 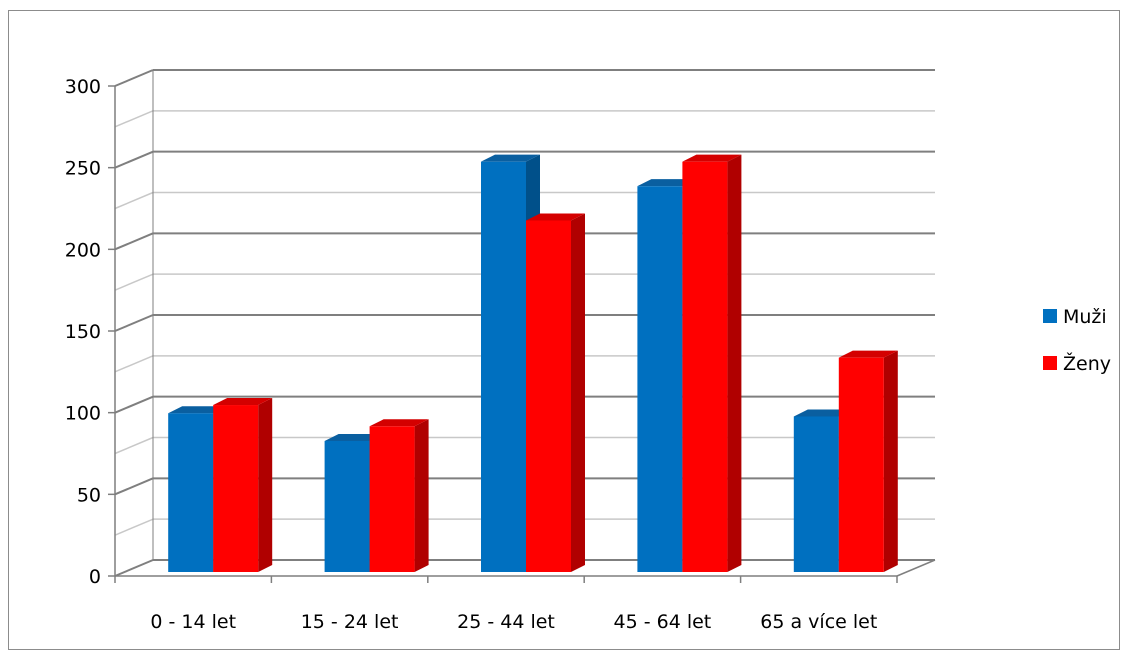 I want to click on x-tick-label: 45 - 64 let, so click(x=663, y=622).